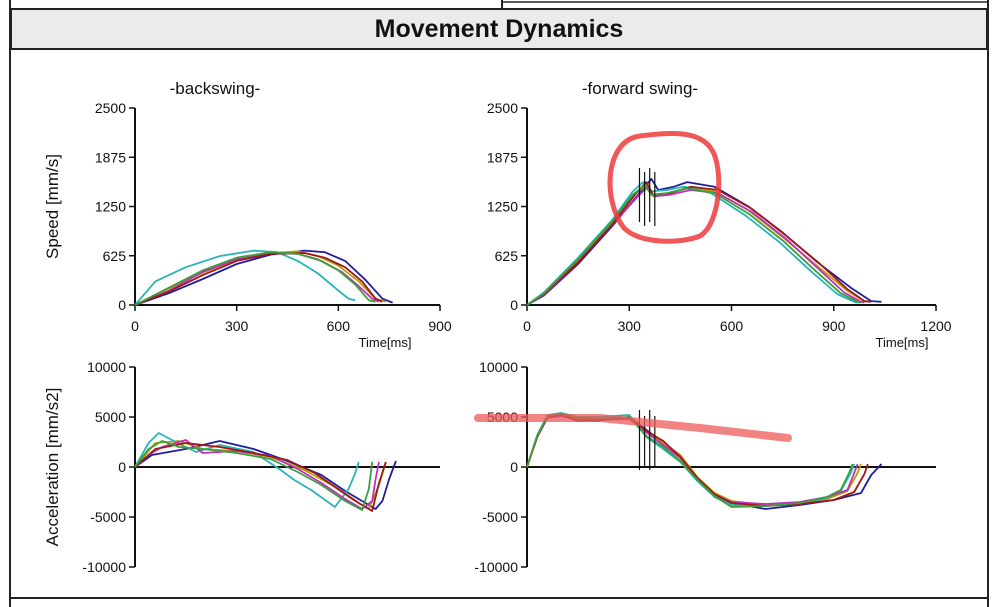  I want to click on page-title: Movement Dynamics, so click(499, 29).